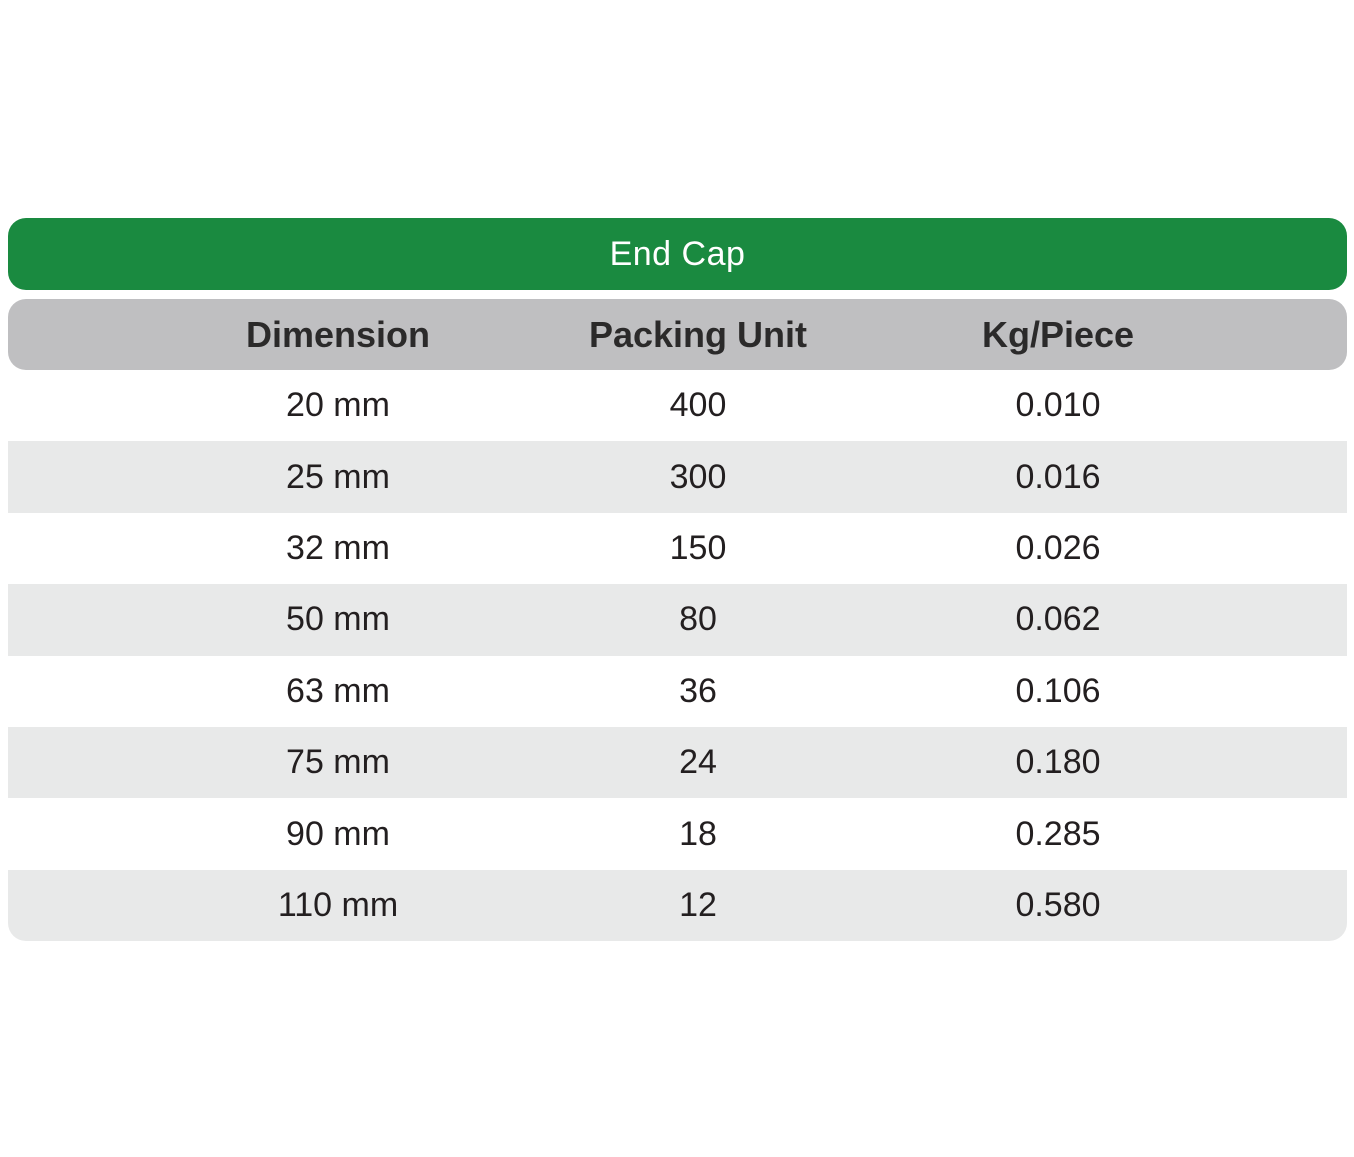  What do you see at coordinates (698, 762) in the screenshot?
I see `packing-unit-cell: 24` at bounding box center [698, 762].